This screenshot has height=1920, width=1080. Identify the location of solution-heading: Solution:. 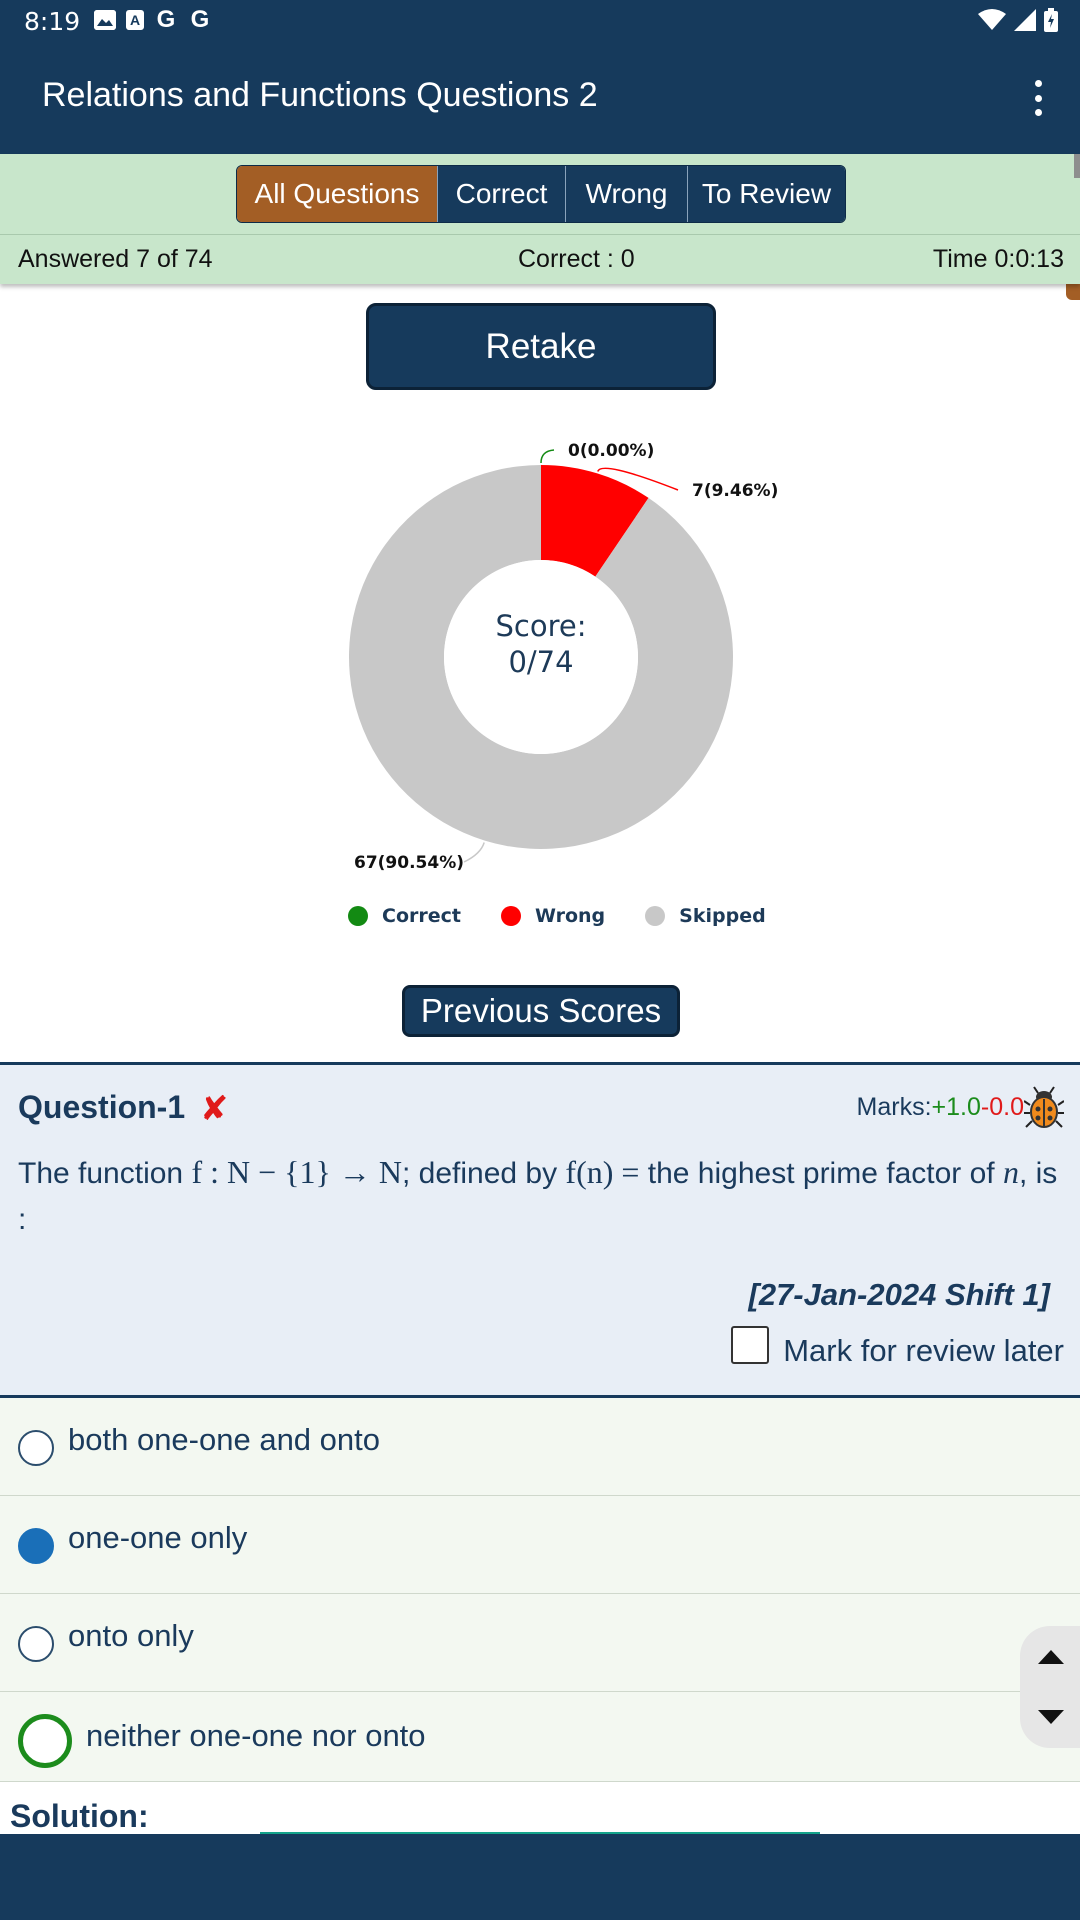
(79, 1816).